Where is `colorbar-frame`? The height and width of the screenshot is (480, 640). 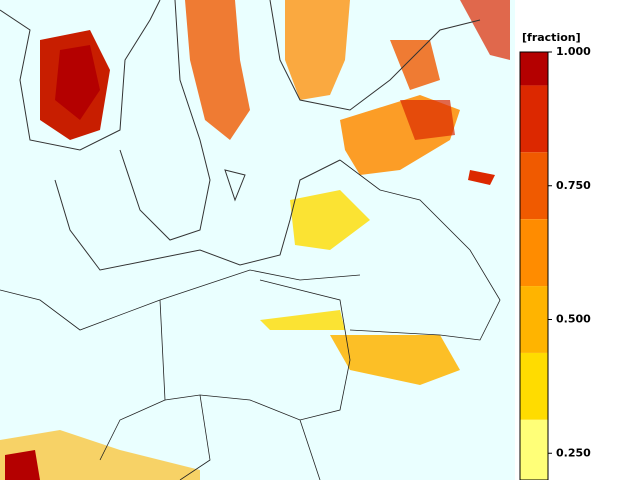
colorbar-frame is located at coordinates (534, 265).